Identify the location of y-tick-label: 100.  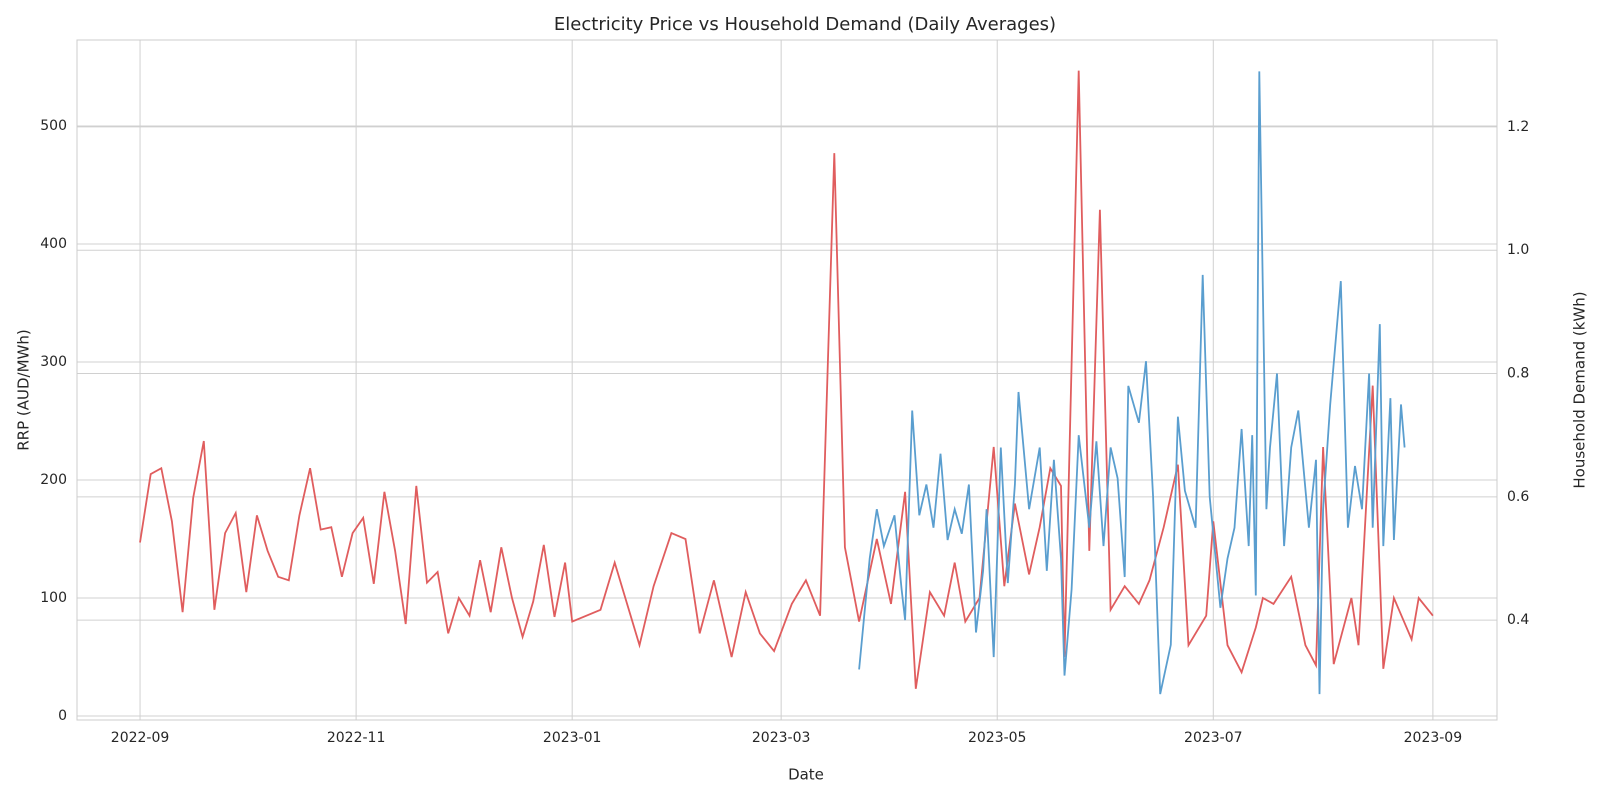
(53, 598).